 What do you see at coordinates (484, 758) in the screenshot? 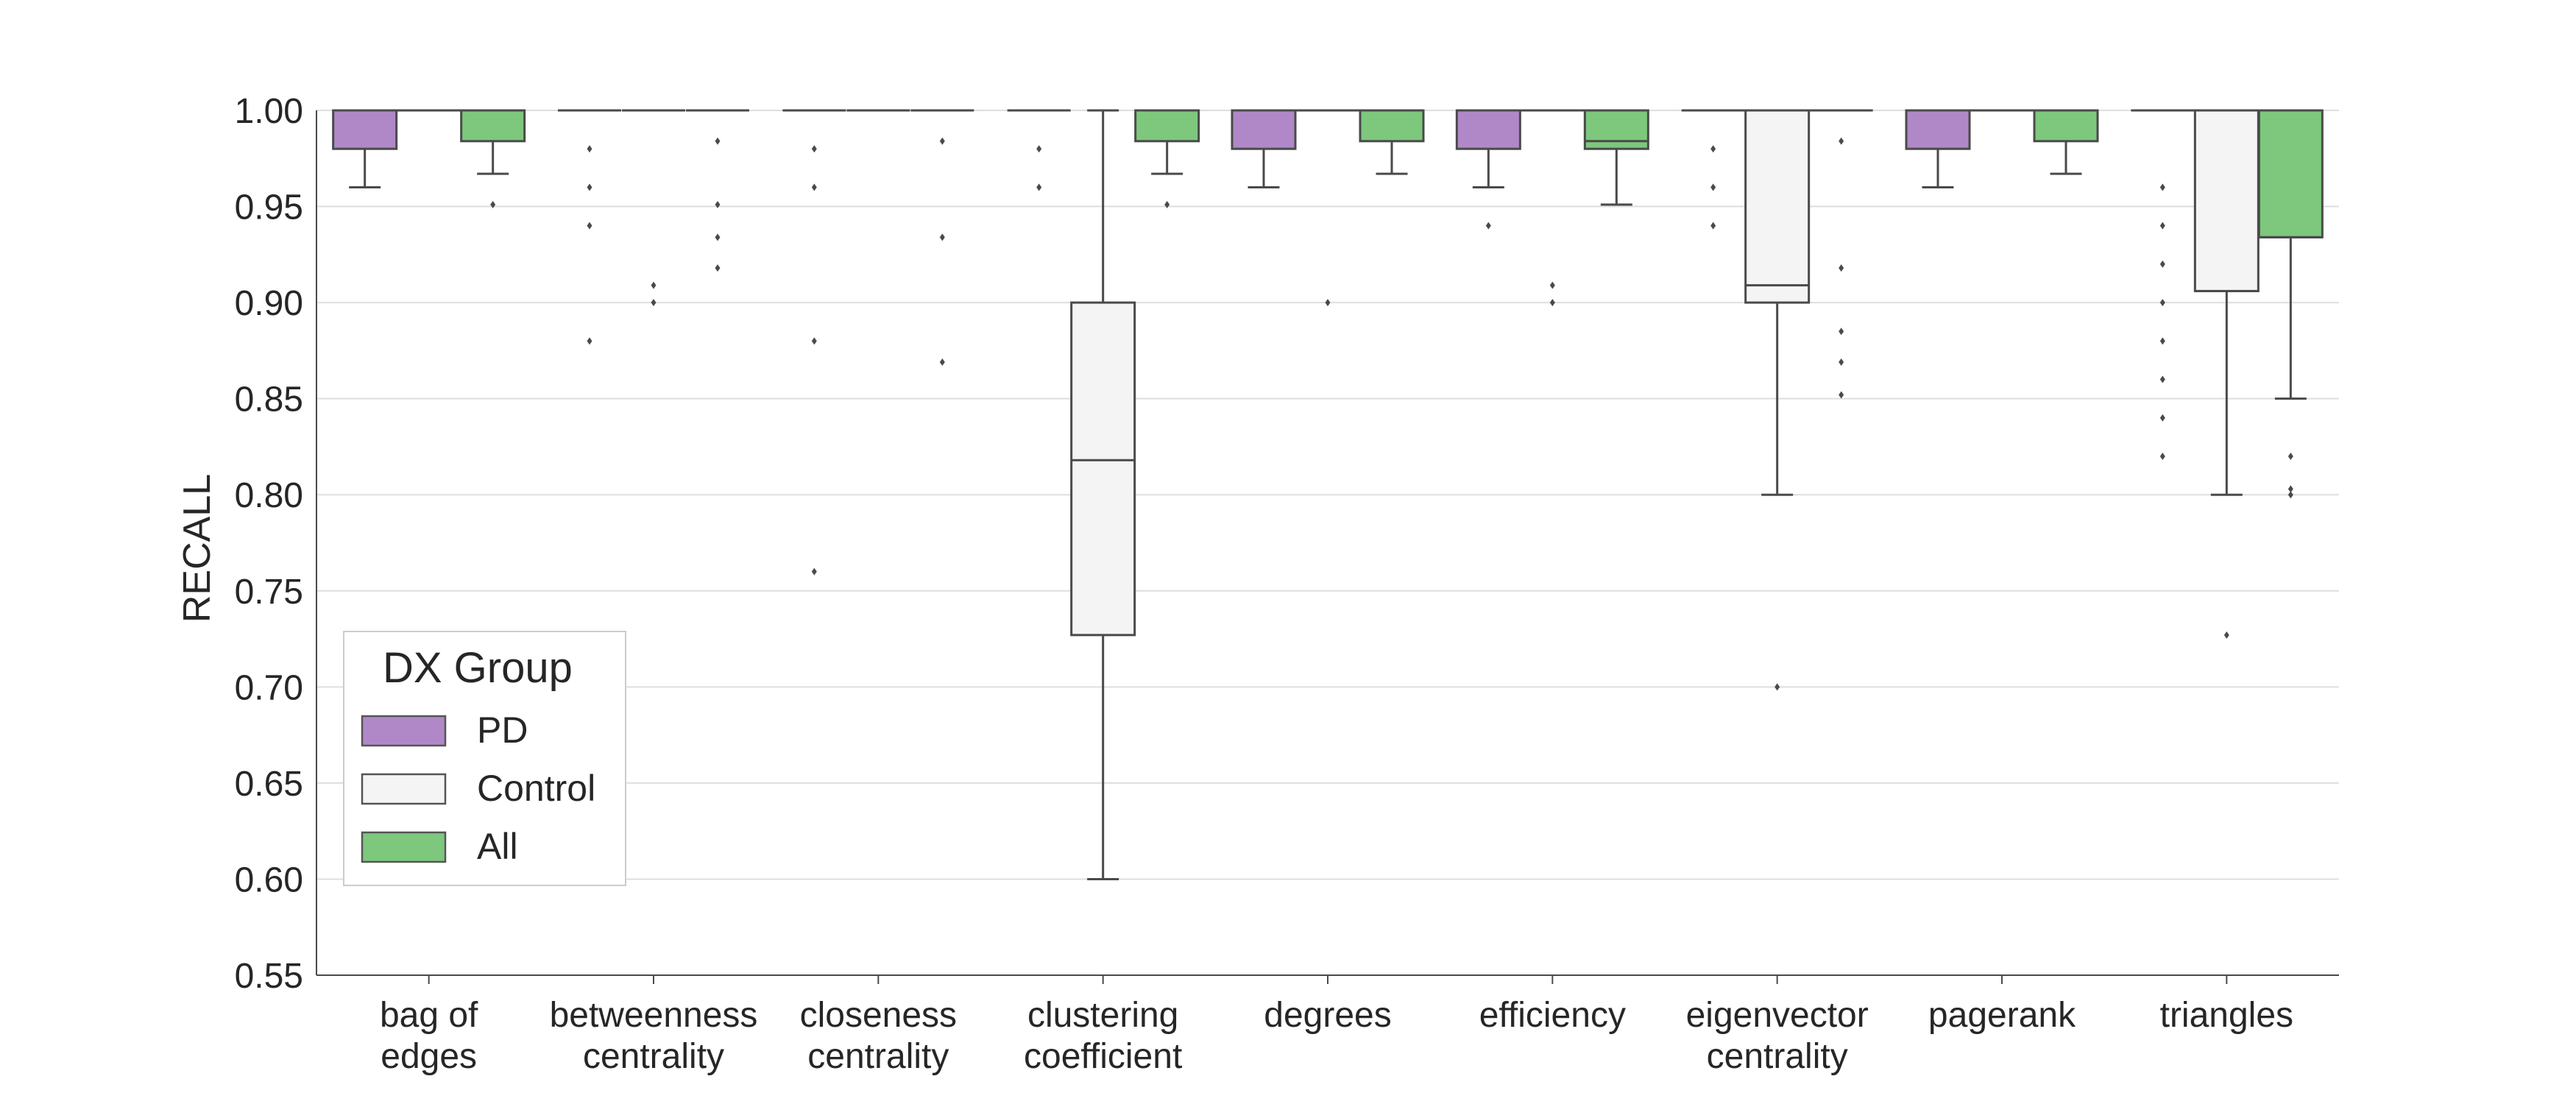
I see `legend: DX Group PD Control All` at bounding box center [484, 758].